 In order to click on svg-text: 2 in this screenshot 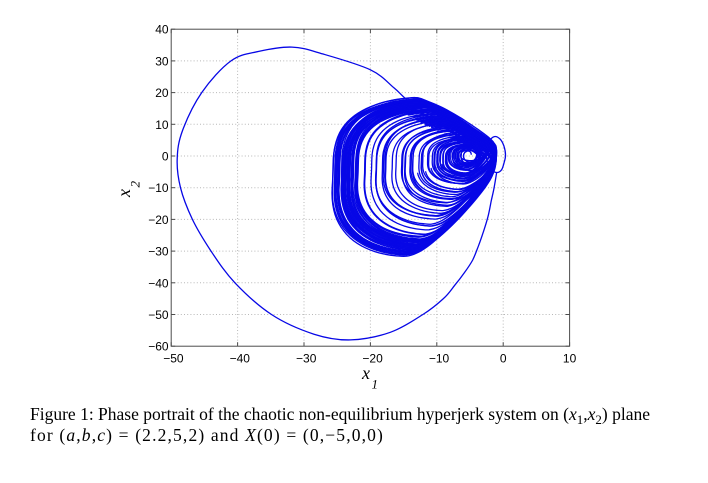, I will do `click(135, 184)`.